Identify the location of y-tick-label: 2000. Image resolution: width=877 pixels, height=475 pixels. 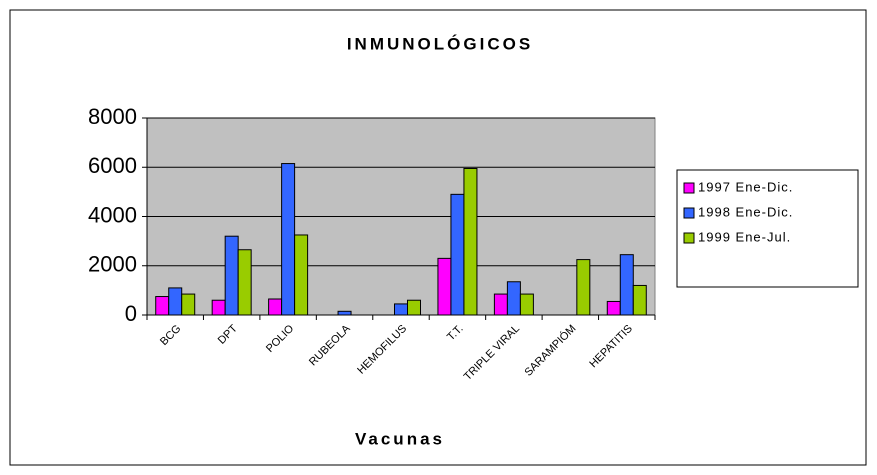
(112, 264).